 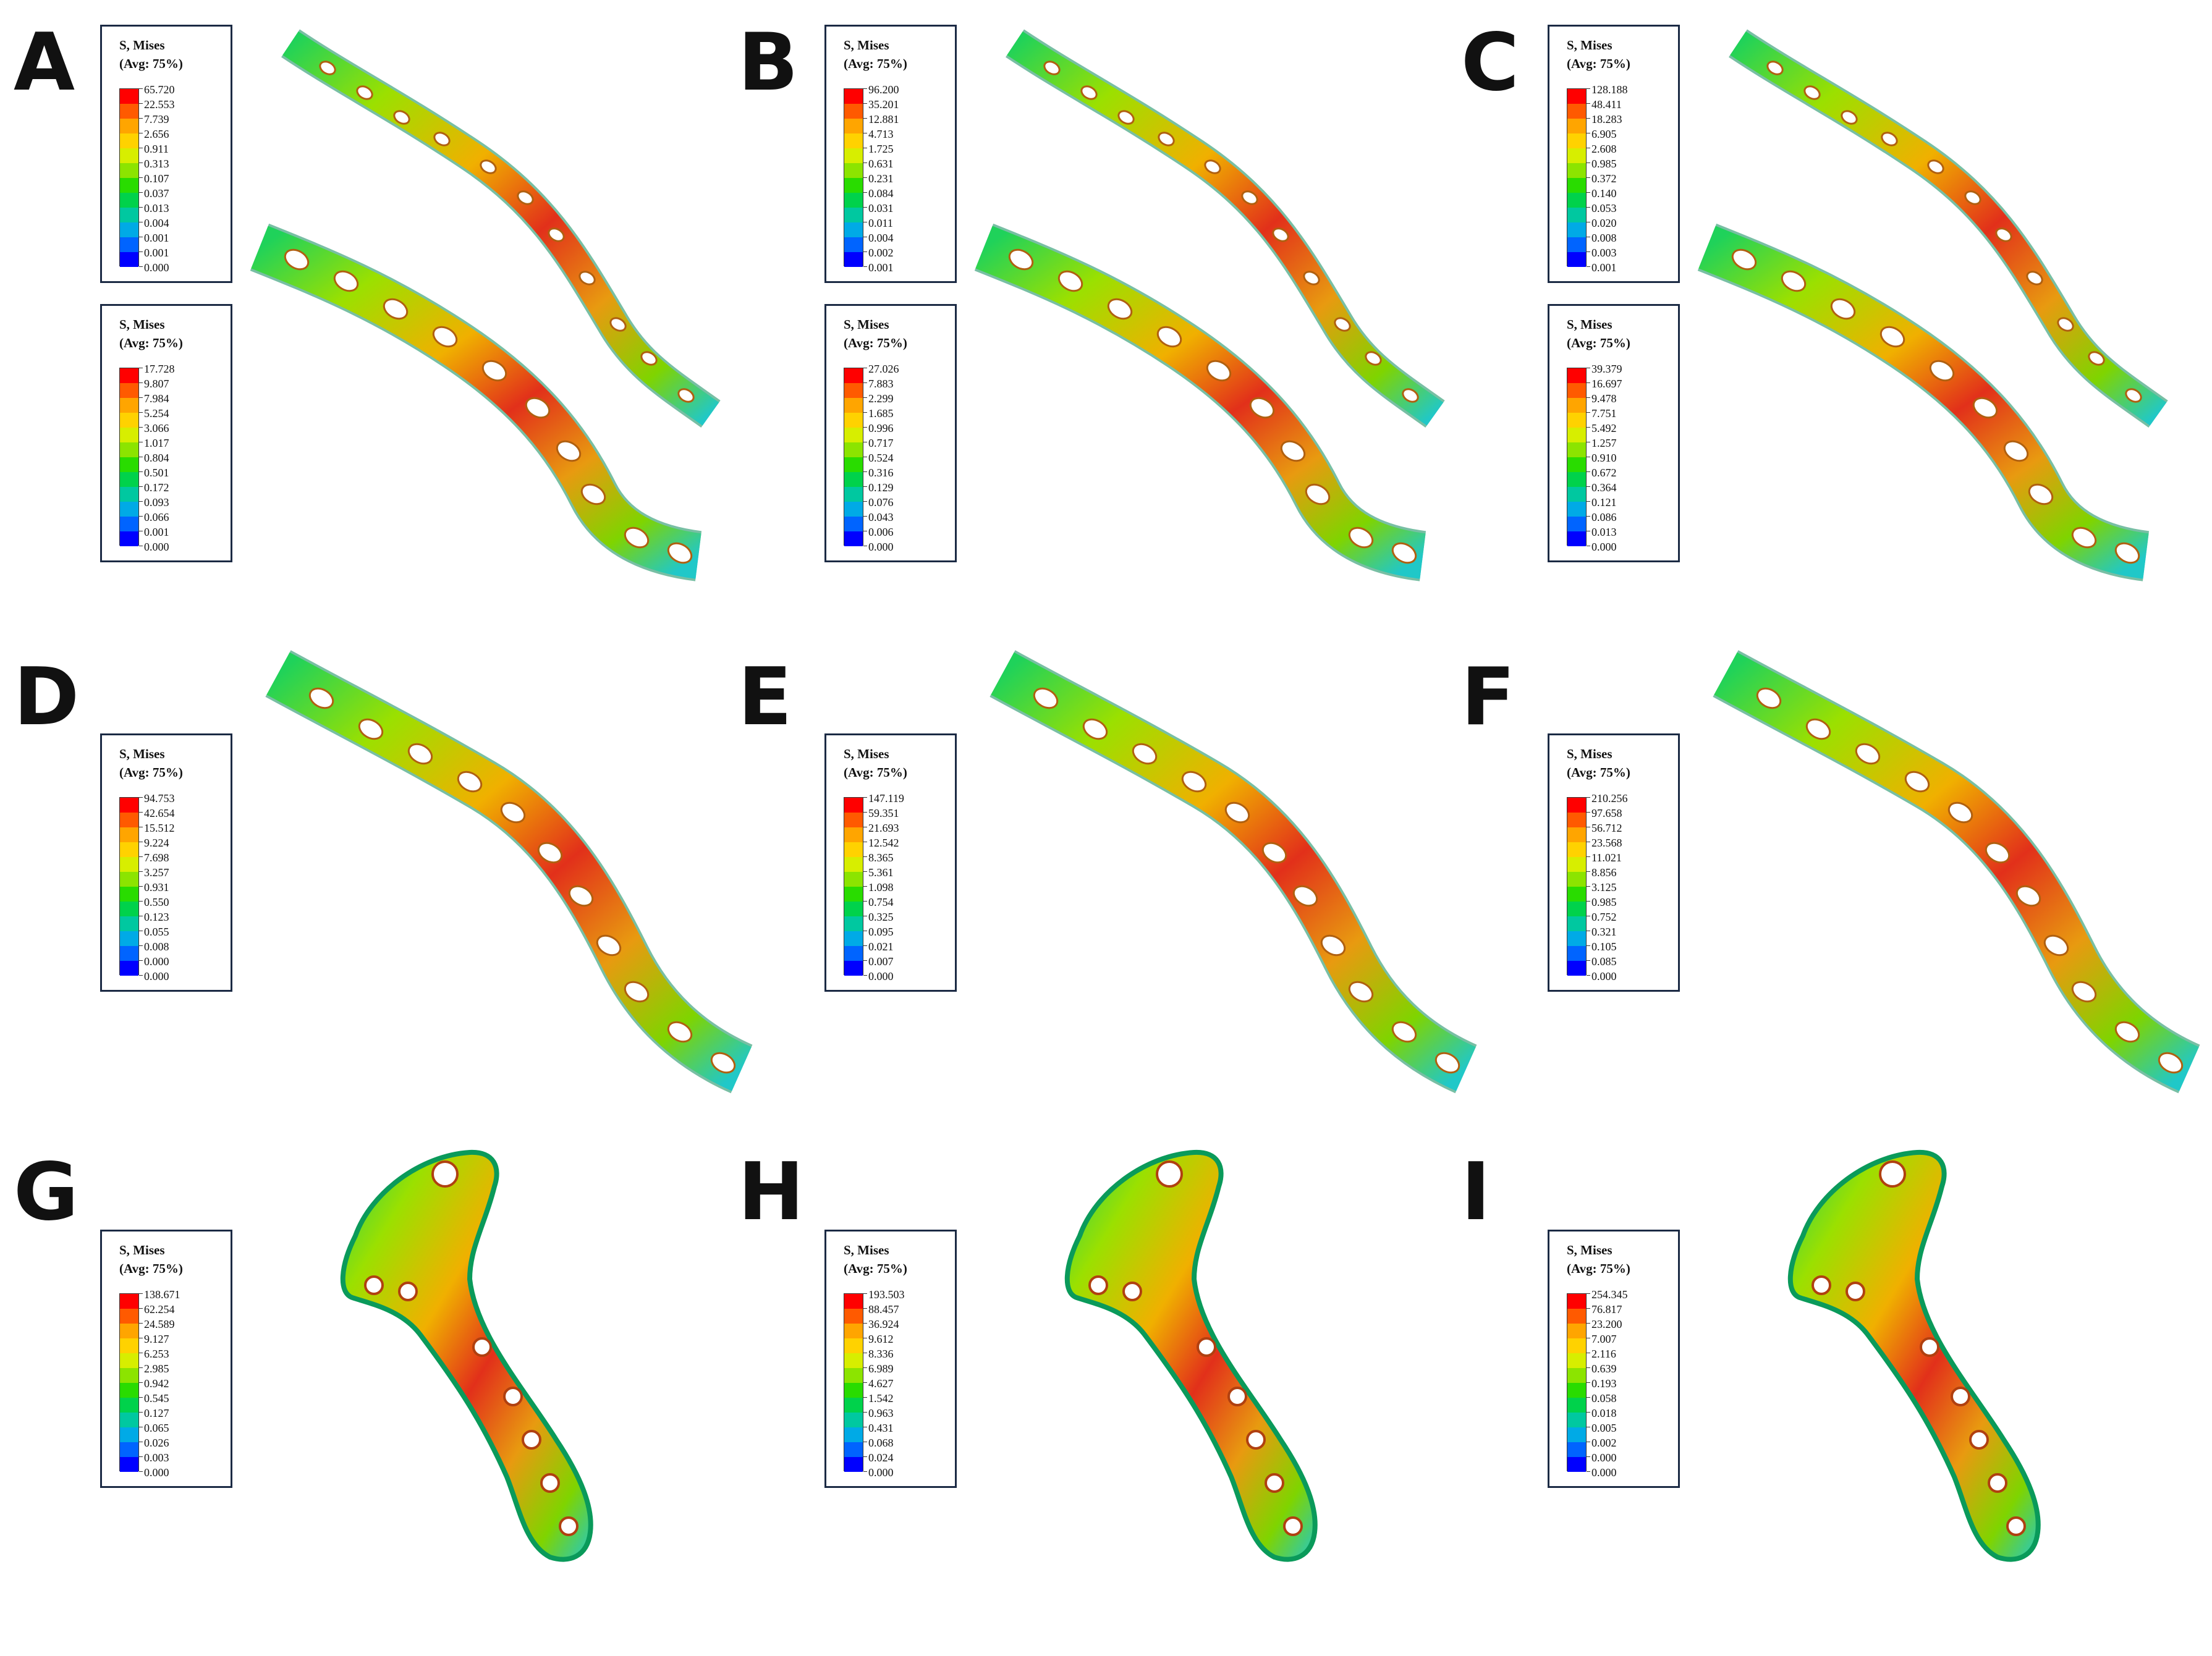 What do you see at coordinates (772, 1192) in the screenshot?
I see `panel-label: H` at bounding box center [772, 1192].